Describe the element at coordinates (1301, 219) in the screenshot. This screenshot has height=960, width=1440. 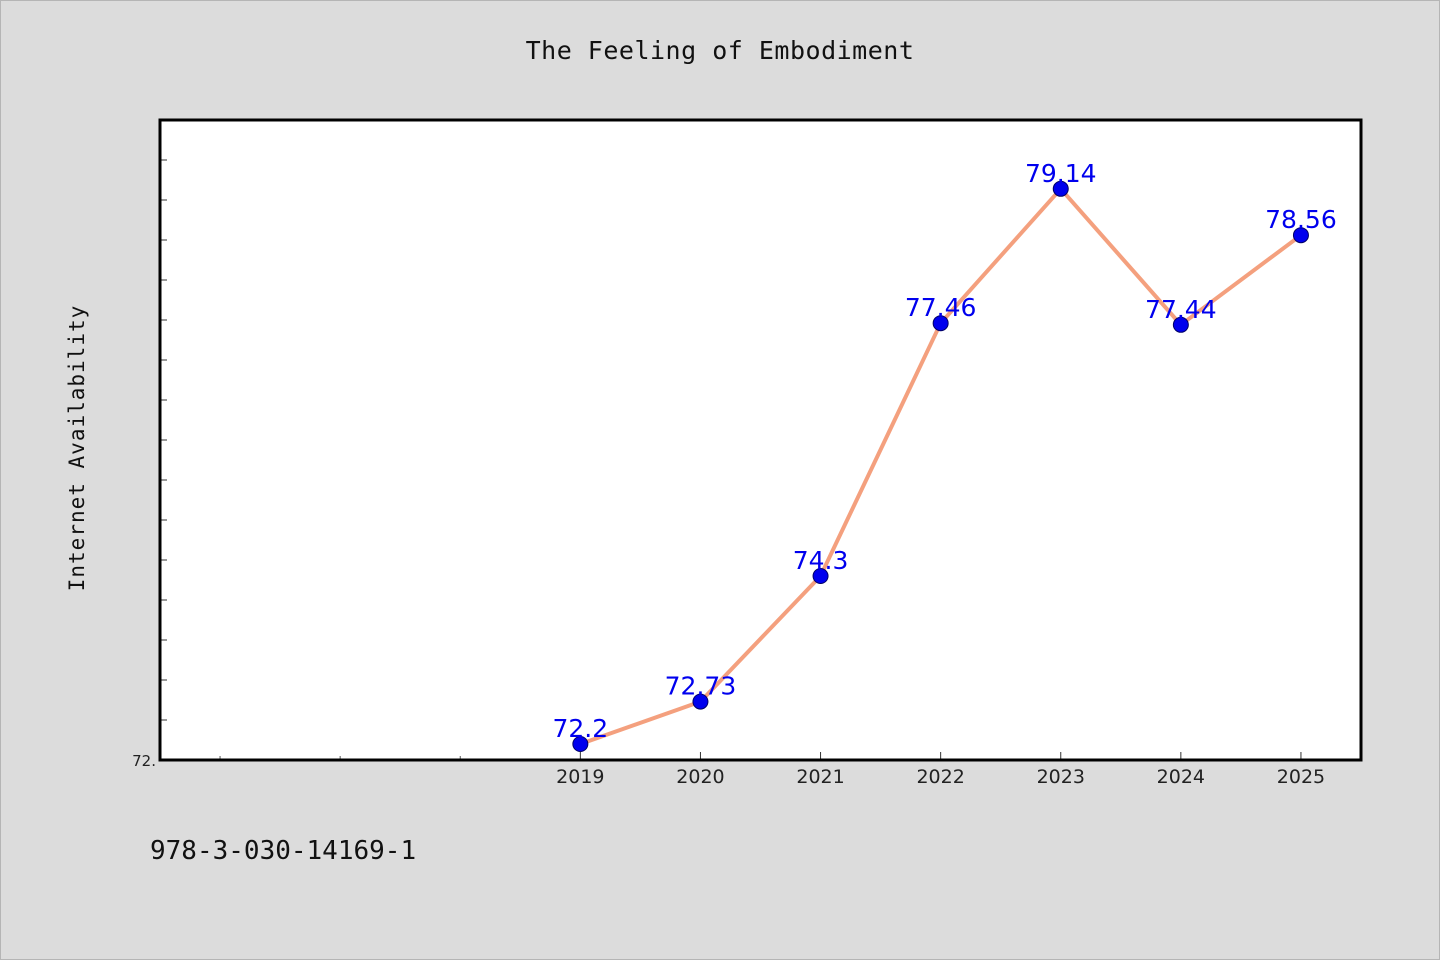
I see `data-label: 78.56` at that location.